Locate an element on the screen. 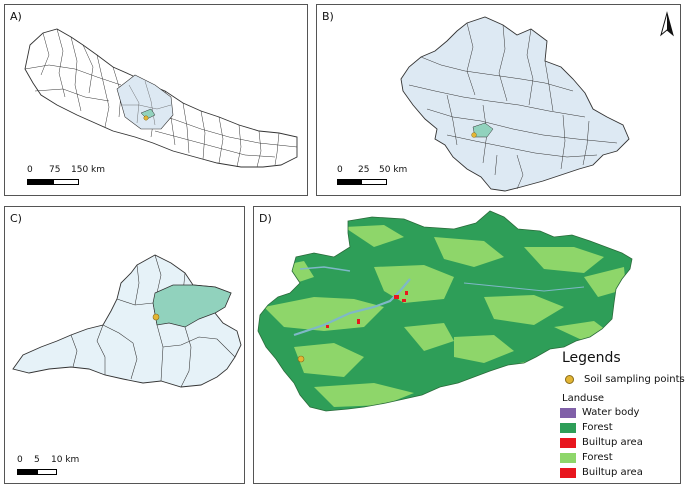  scale-tick-1: 25 is located at coordinates (364, 170).